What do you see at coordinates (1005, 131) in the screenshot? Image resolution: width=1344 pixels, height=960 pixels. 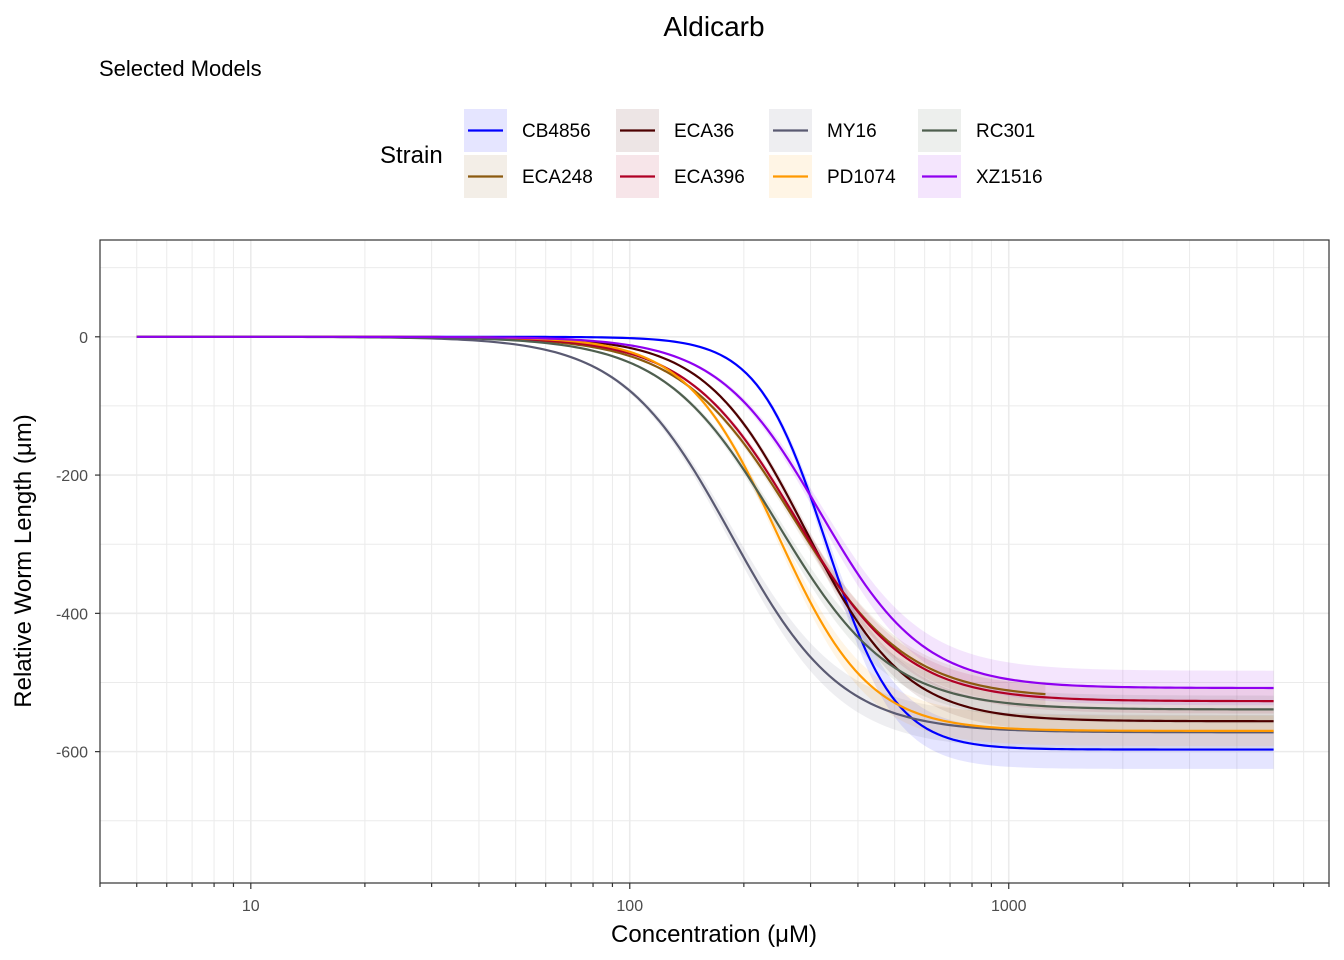 I see `legend-label: RC301` at bounding box center [1005, 131].